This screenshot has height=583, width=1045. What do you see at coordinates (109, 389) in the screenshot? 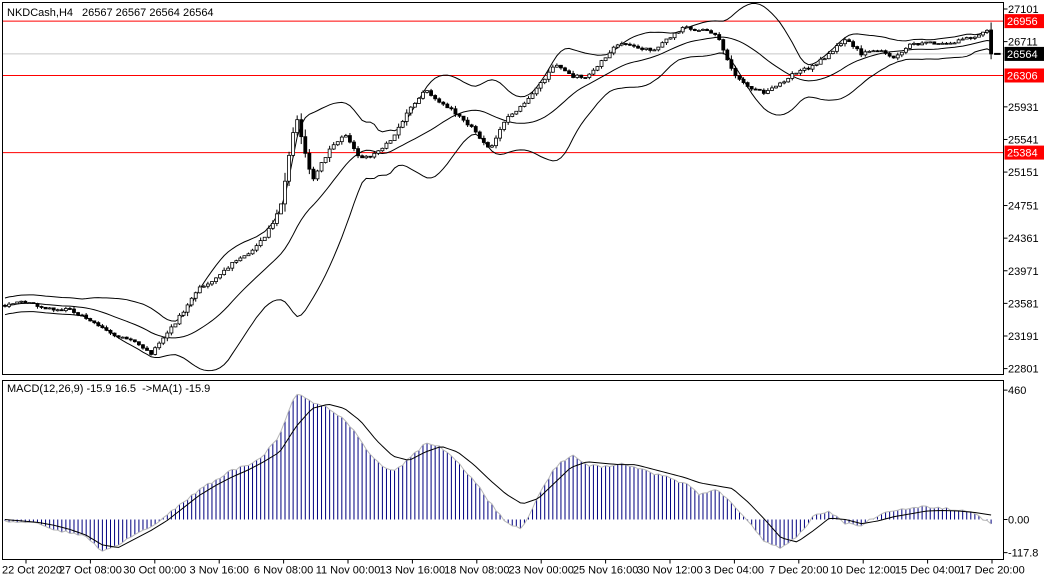
I see `macd-indicator-label: MACD(12,26,9) -15.9 16.5 ->MA(1) -15.9` at bounding box center [109, 389].